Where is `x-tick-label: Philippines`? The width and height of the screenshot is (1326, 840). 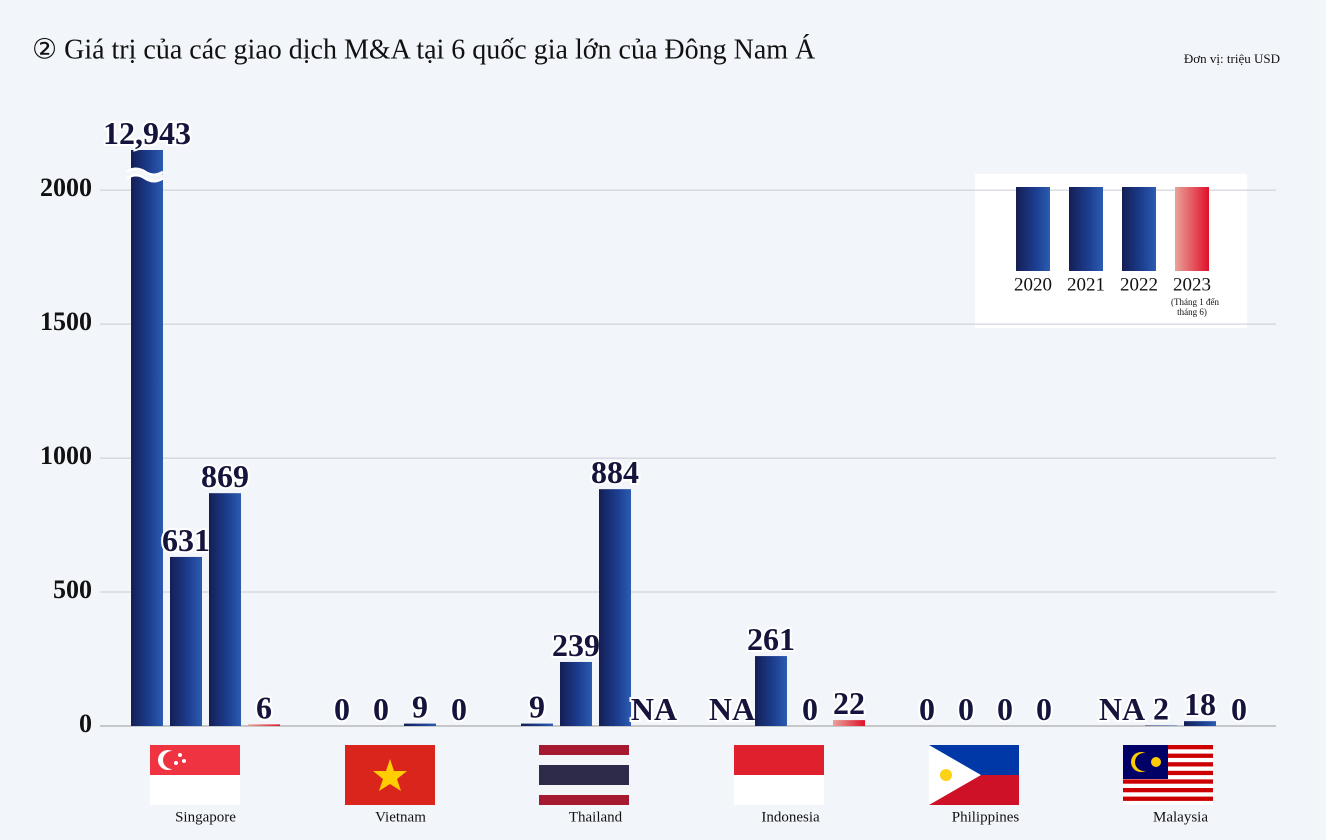
x-tick-label: Philippines is located at coordinates (986, 817).